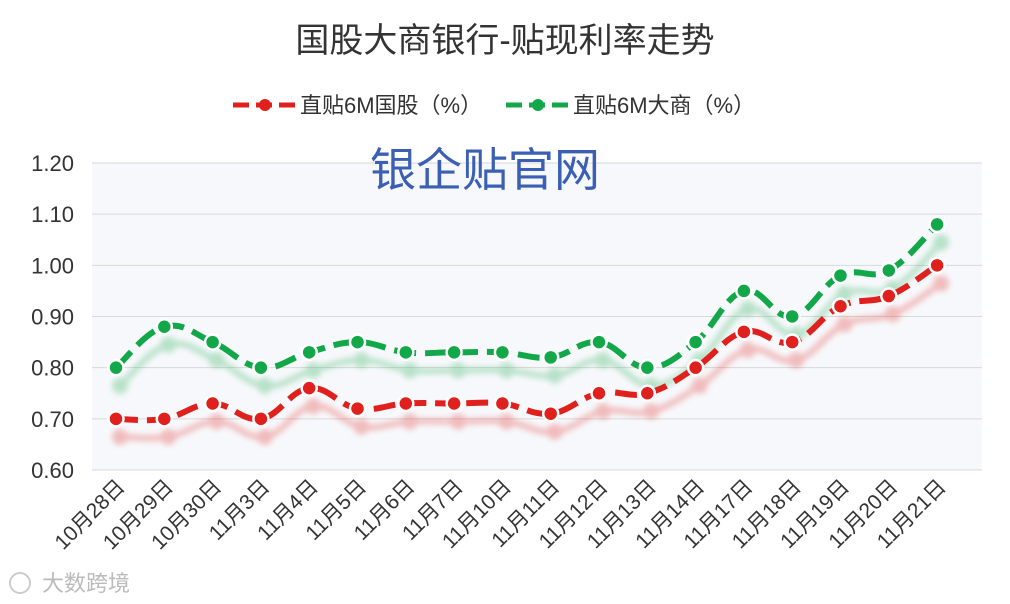 This screenshot has height=604, width=1010. I want to click on y-tick-label: 0.70, so click(52, 419).